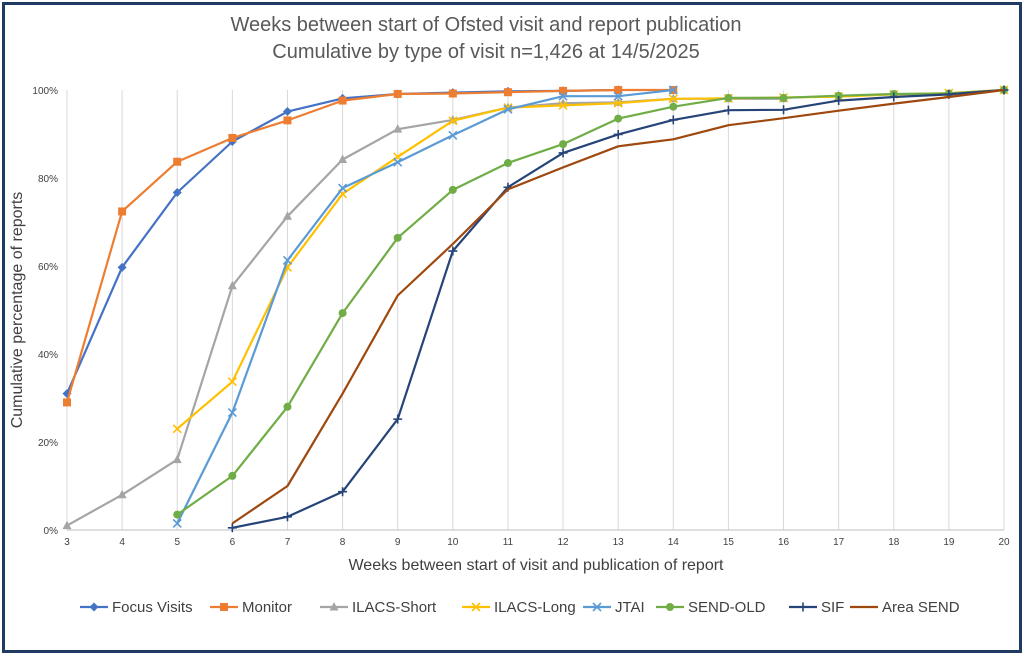  Describe the element at coordinates (921, 607) in the screenshot. I see `legend-label: Area SEND` at that location.